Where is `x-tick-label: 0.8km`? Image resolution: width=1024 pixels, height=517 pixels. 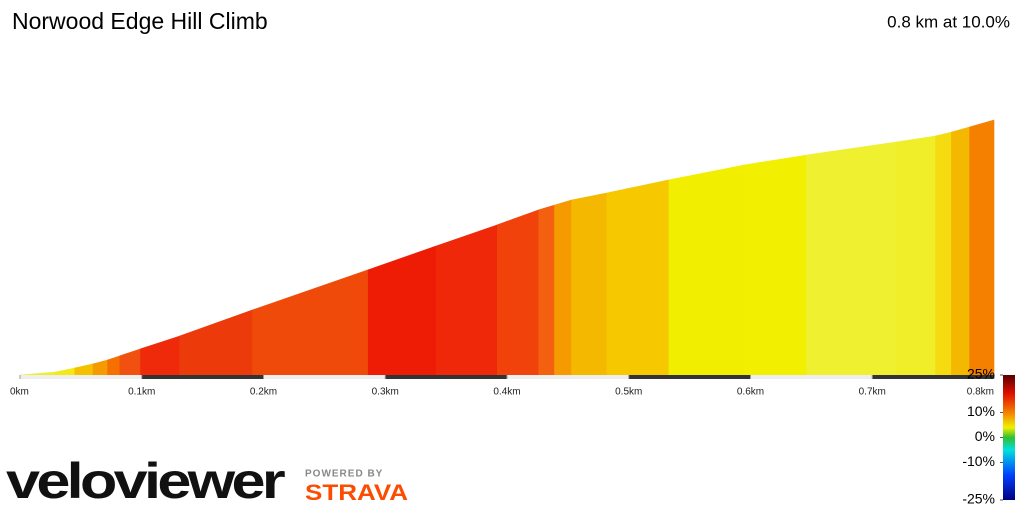 x-tick-label: 0.8km is located at coordinates (980, 392).